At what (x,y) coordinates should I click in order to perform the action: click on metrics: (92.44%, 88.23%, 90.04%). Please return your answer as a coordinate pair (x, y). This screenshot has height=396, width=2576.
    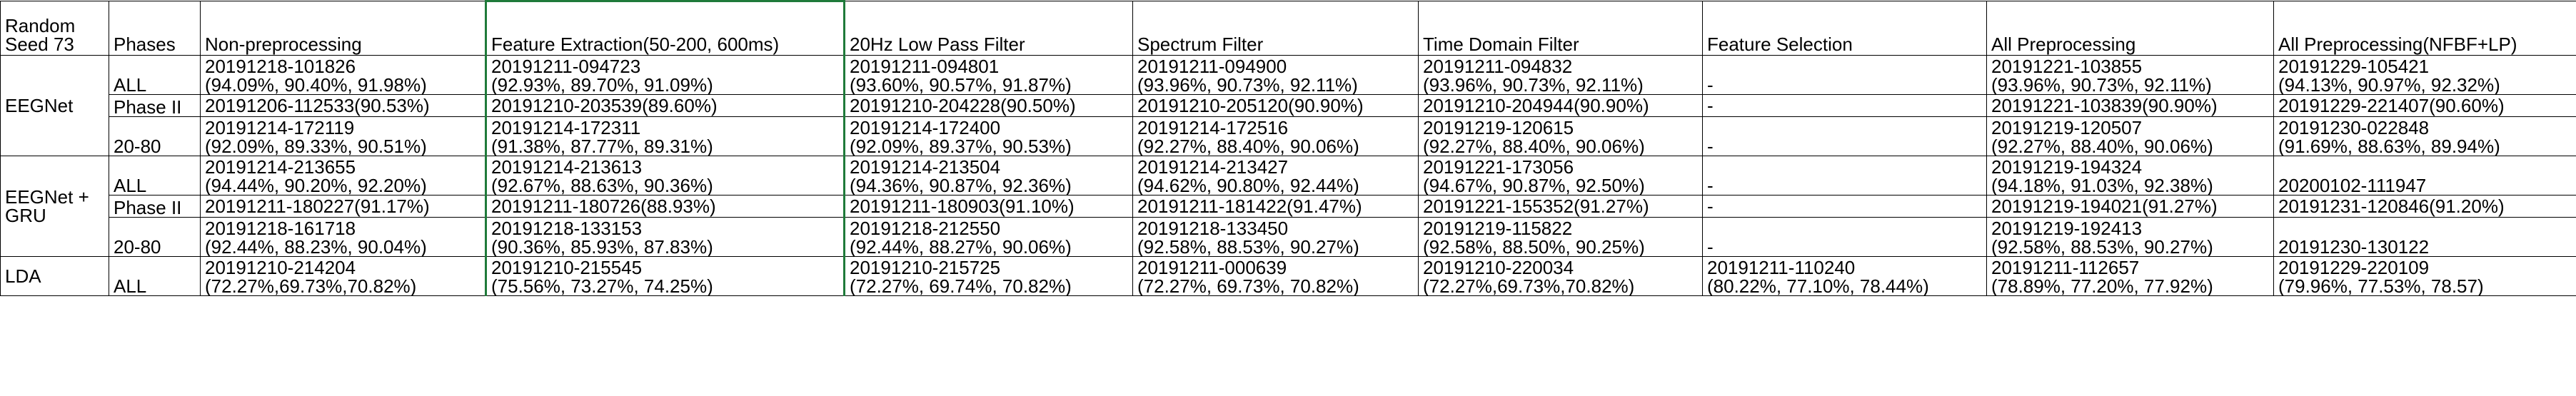
    Looking at the image, I should click on (316, 247).